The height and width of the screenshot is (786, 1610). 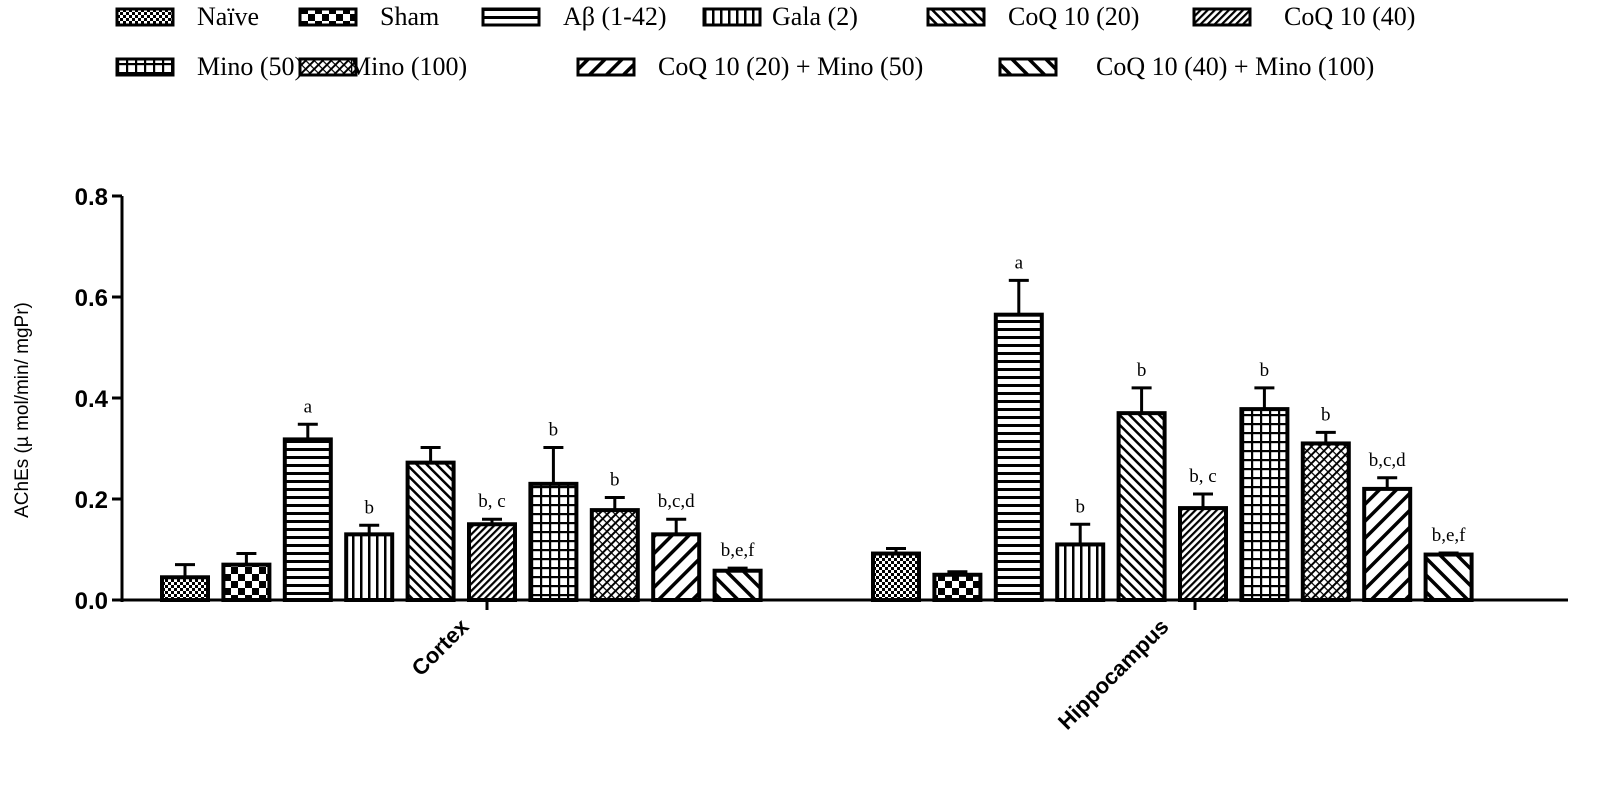 I want to click on legend-item-coq-10-20: CoQ 10 (20), so click(x=1032, y=16).